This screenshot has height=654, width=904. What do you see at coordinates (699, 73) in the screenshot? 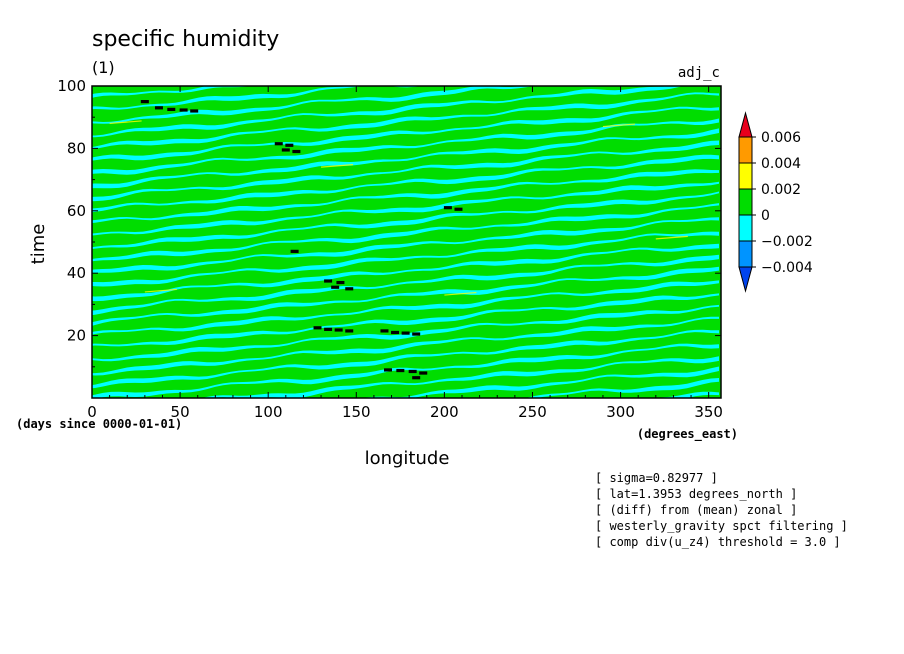
I see `corner-label: adj_c` at bounding box center [699, 73].